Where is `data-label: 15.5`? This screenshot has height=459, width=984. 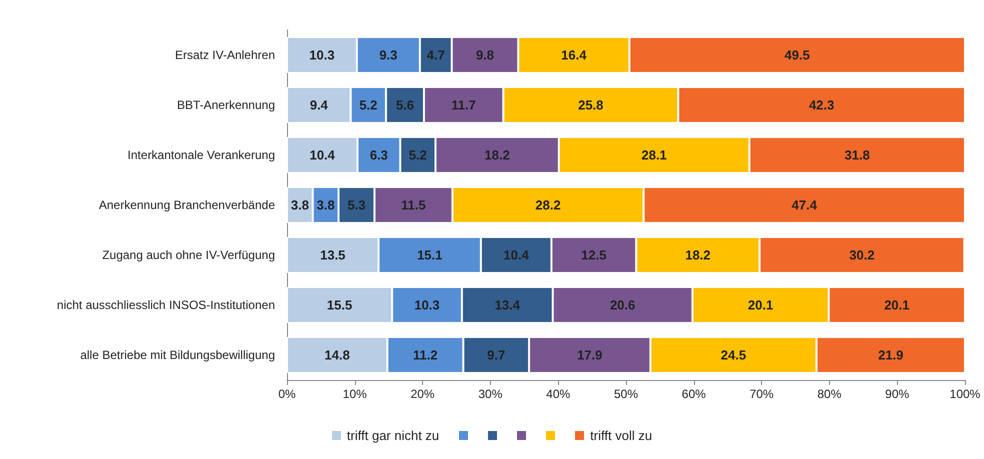 data-label: 15.5 is located at coordinates (339, 305).